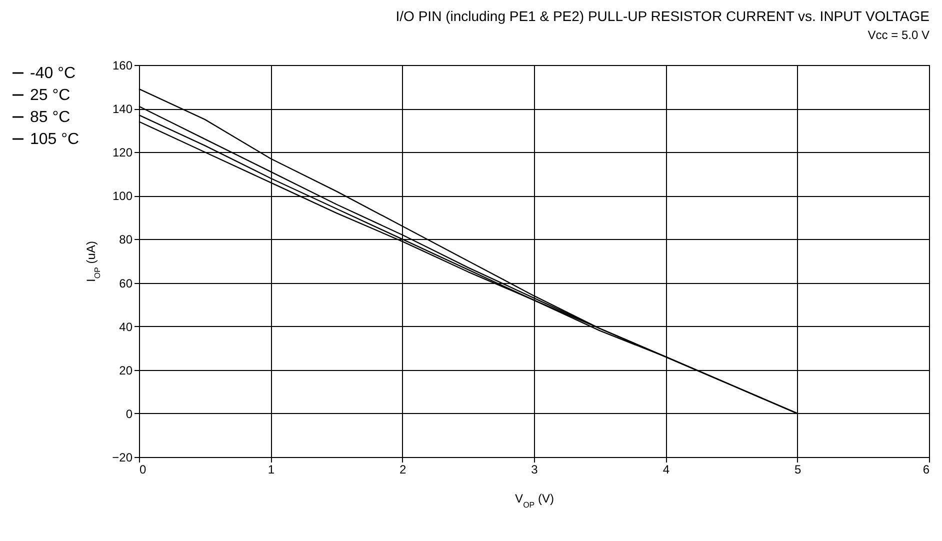 Image resolution: width=942 pixels, height=541 pixels. What do you see at coordinates (666, 469) in the screenshot?
I see `x-tick-label: 4` at bounding box center [666, 469].